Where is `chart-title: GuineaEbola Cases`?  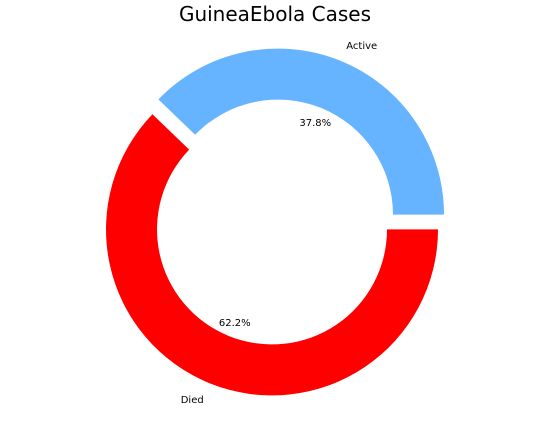
chart-title: GuineaEbola Cases is located at coordinates (275, 14).